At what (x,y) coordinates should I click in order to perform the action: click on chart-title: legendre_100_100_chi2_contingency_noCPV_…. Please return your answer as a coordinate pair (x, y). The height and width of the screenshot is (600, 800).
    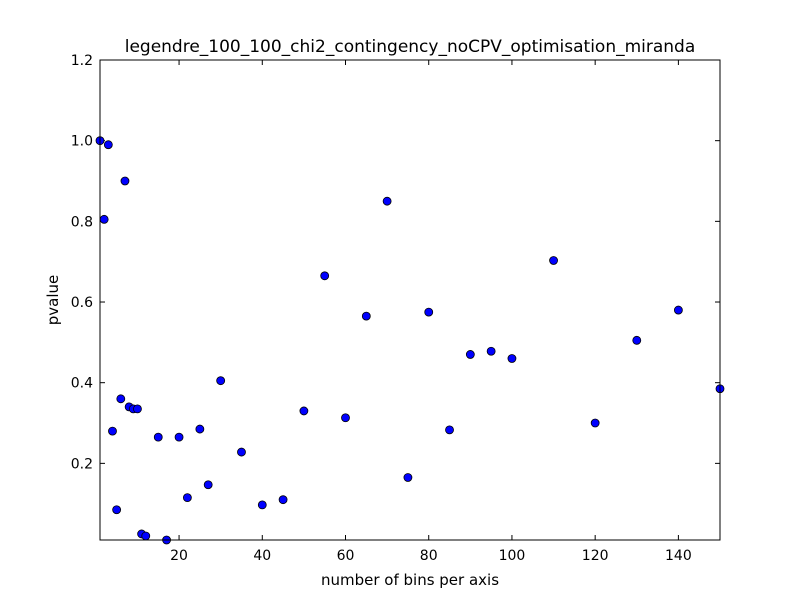
    Looking at the image, I should click on (410, 47).